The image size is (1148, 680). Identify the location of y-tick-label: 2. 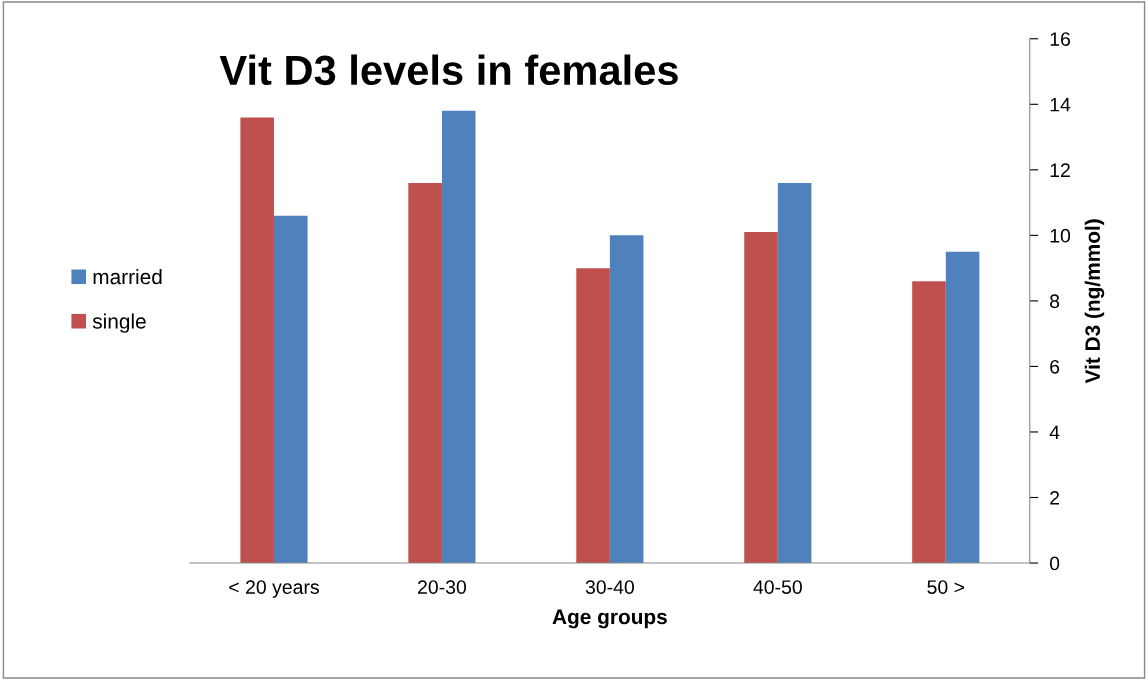
(1055, 497).